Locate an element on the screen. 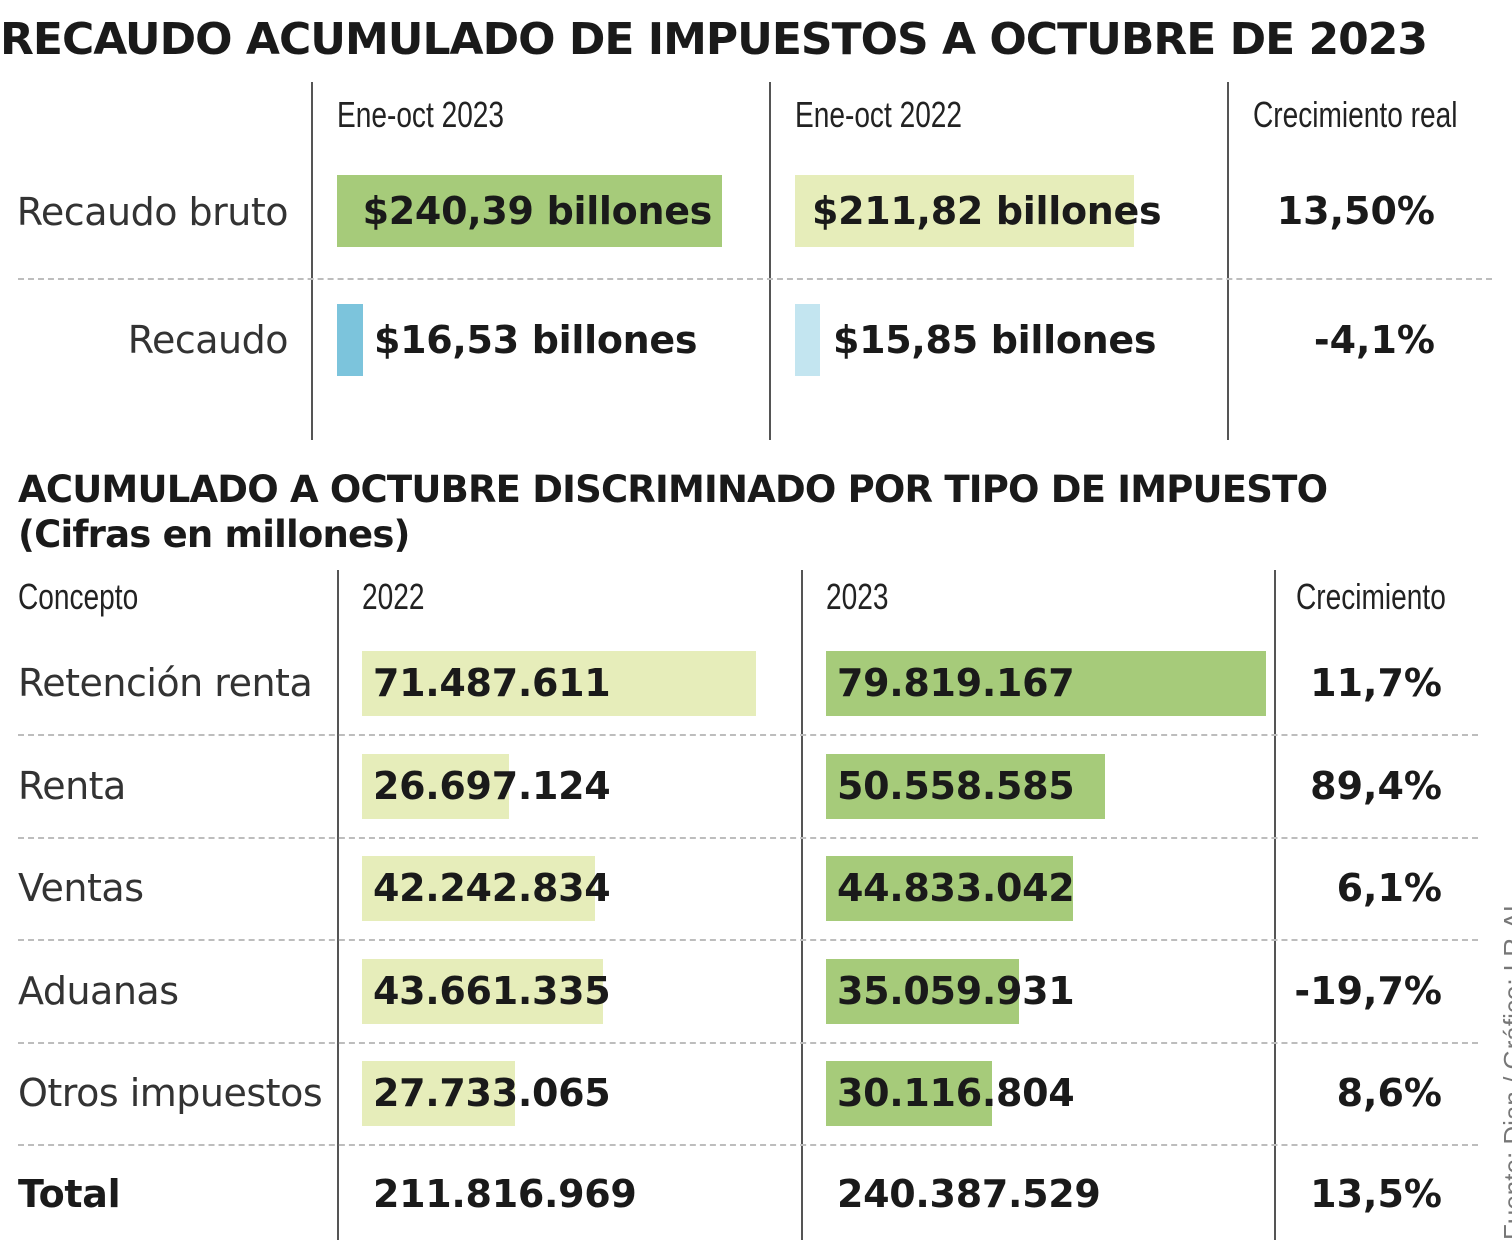 The image size is (1512, 1240). value-2022: 43.661.335 is located at coordinates (492, 991).